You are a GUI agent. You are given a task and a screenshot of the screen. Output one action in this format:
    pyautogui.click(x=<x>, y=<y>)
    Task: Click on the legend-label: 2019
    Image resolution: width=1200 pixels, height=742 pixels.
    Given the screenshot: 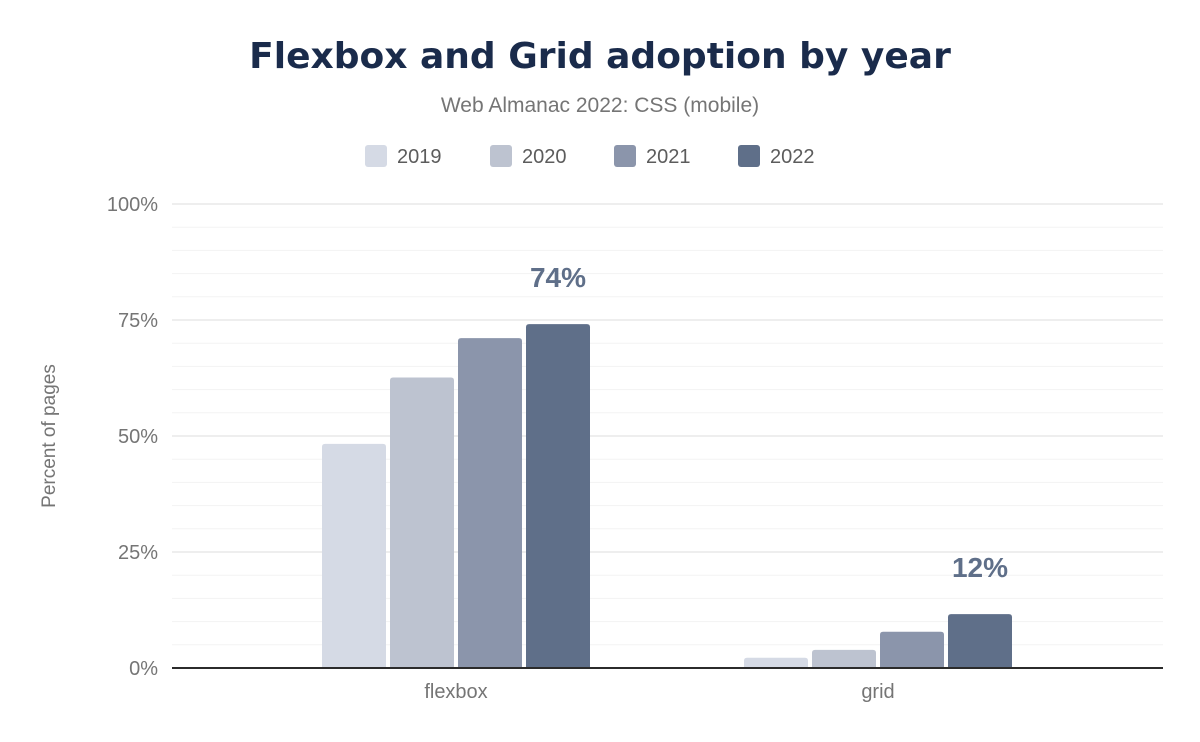 What is the action you would take?
    pyautogui.click(x=419, y=157)
    